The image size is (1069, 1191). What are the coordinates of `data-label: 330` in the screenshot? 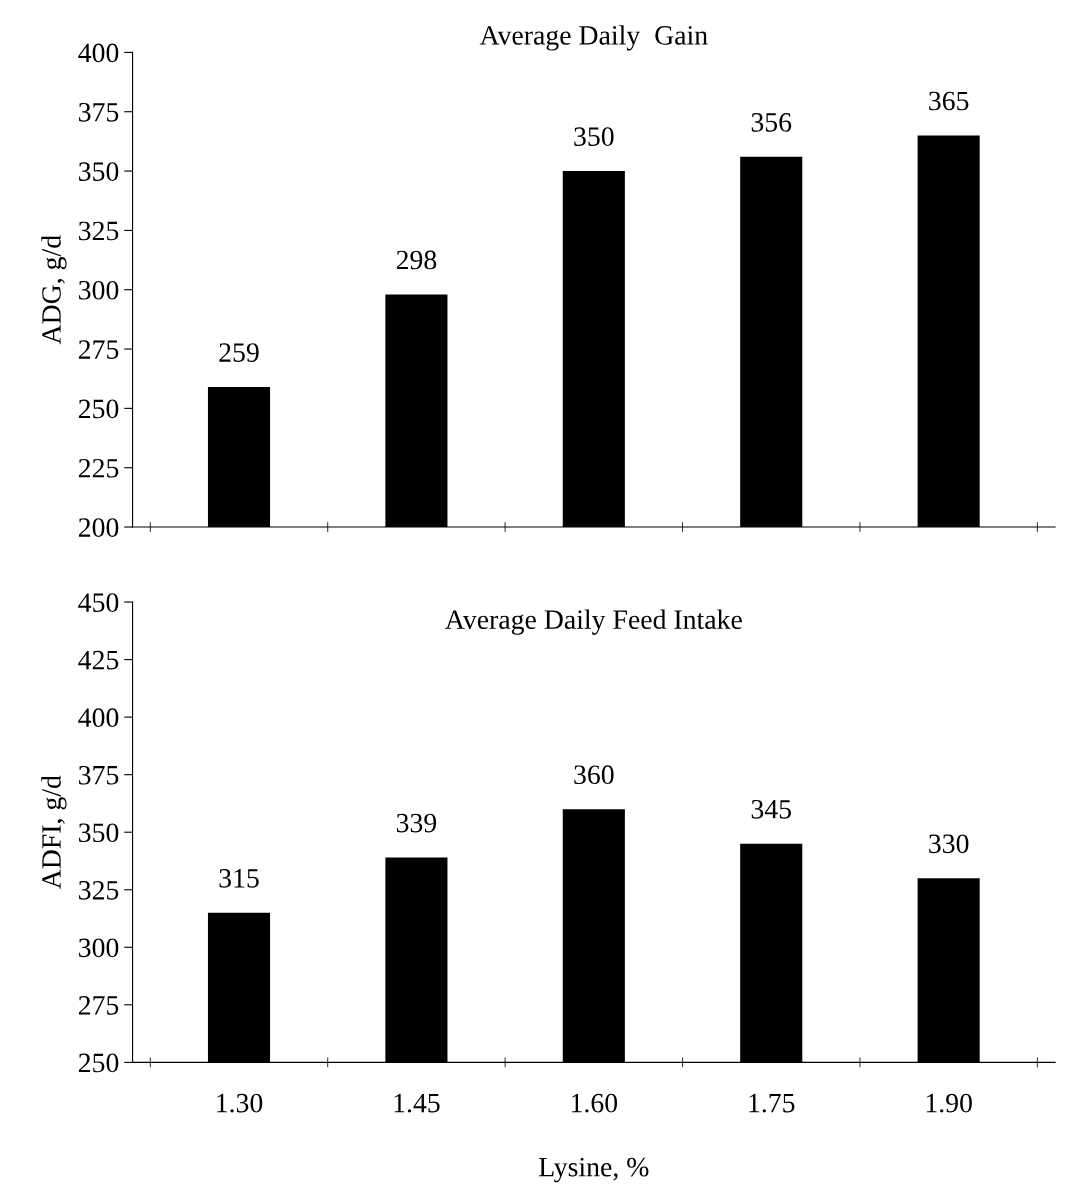 It's located at (949, 844).